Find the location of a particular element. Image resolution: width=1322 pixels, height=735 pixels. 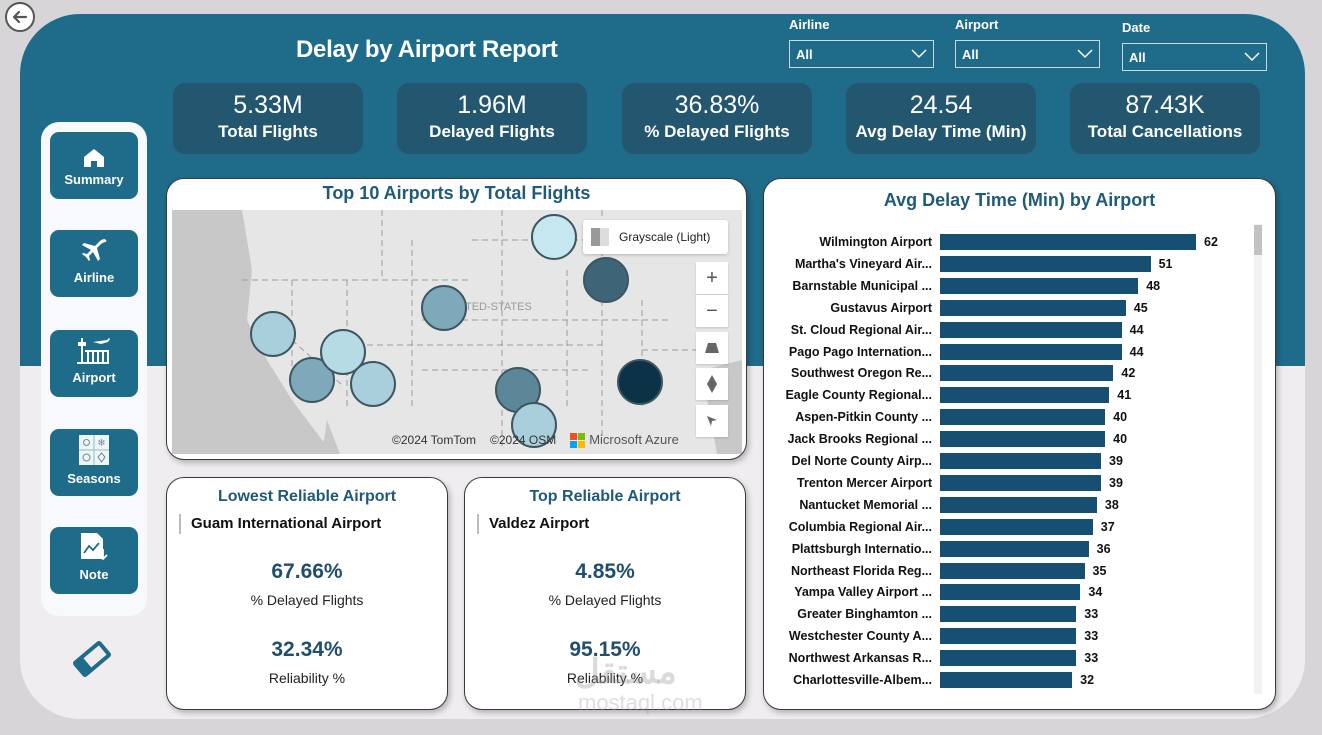

bar-row: Charlottesville-Albem... 32 is located at coordinates (929, 680).